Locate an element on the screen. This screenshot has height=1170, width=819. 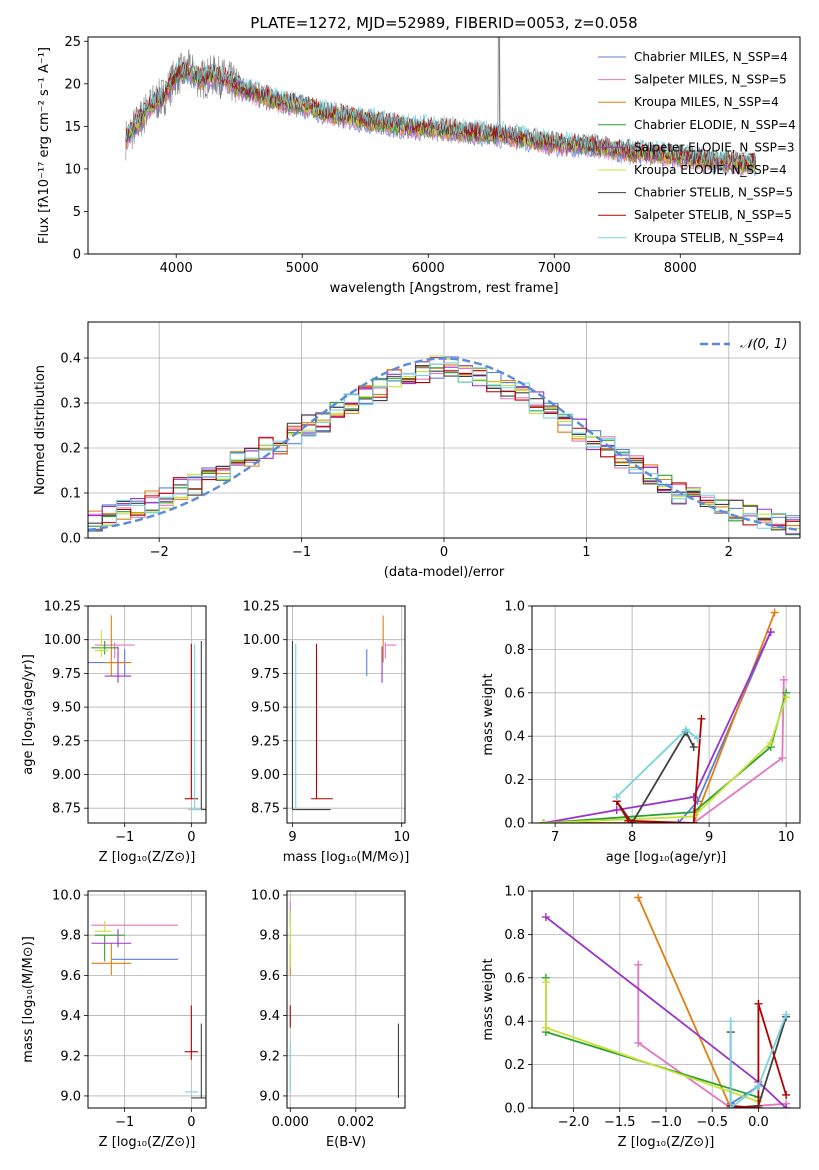
y-tick-label: 9.6 is located at coordinates (70, 976).